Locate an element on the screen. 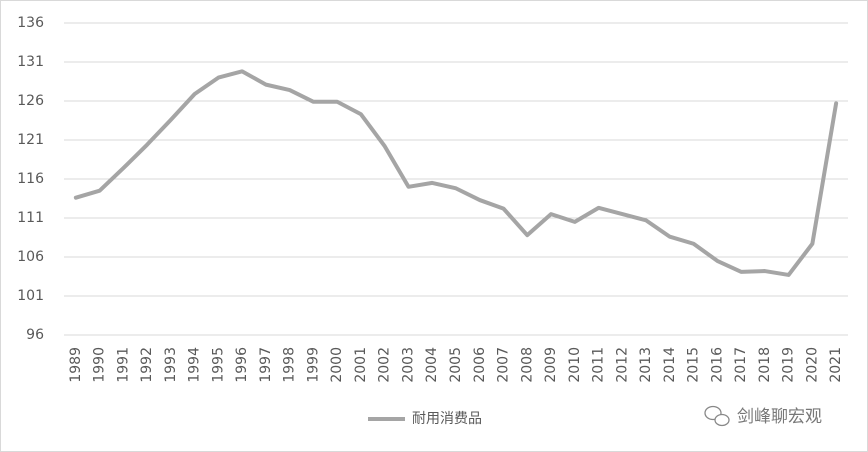 The height and width of the screenshot is (452, 868). y-tick-label: 136 is located at coordinates (30, 23).